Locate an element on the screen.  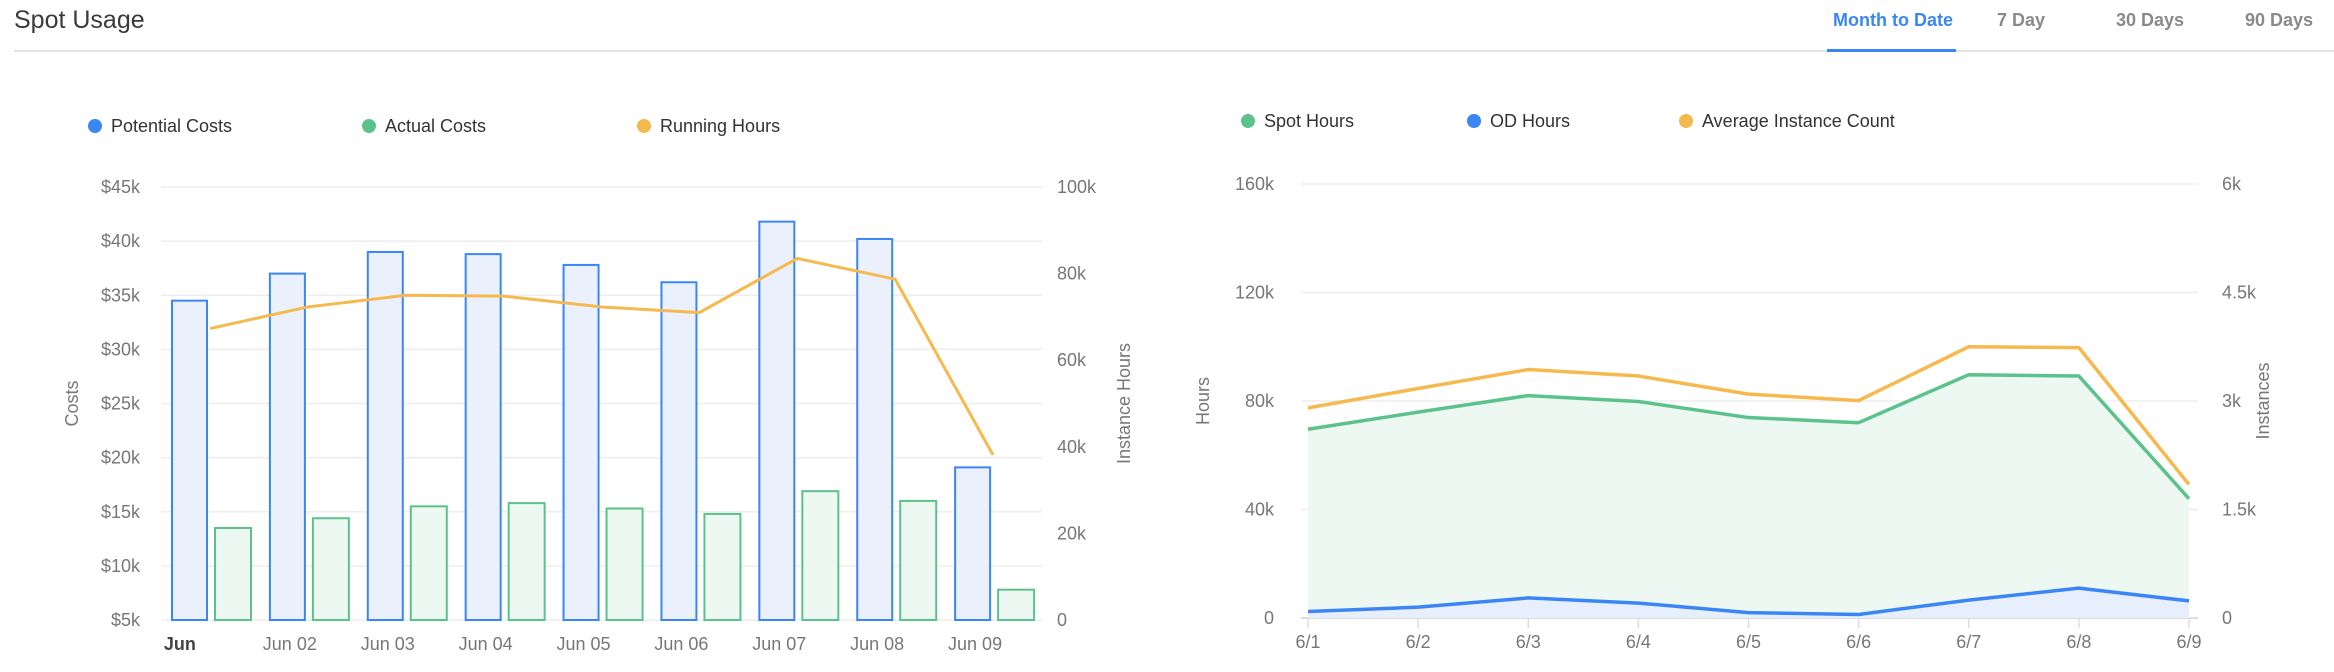
x-tick-label: Jun 09 is located at coordinates (975, 644).